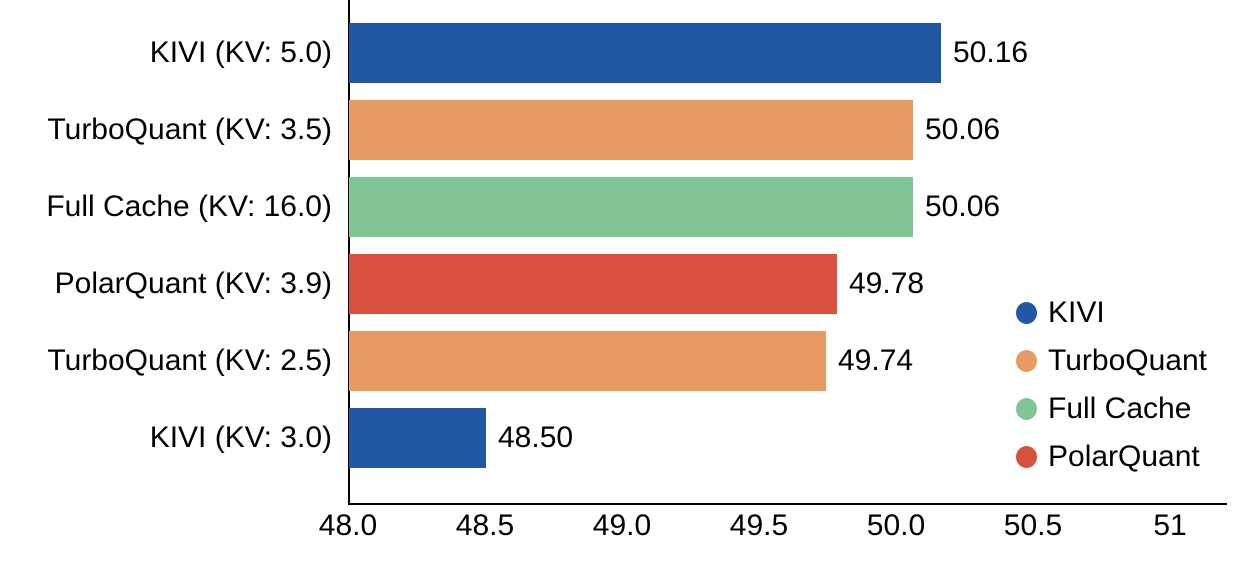 This screenshot has width=1250, height=561. Describe the element at coordinates (622, 525) in the screenshot. I see `x-tick-label: 49.0` at that location.